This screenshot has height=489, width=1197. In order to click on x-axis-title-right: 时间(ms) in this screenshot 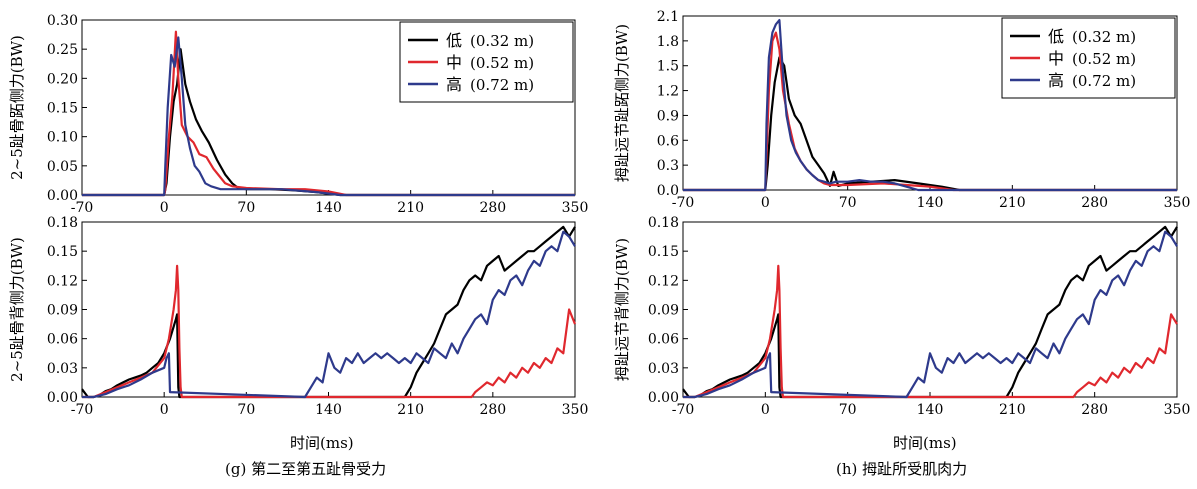, I will do `click(925, 443)`.